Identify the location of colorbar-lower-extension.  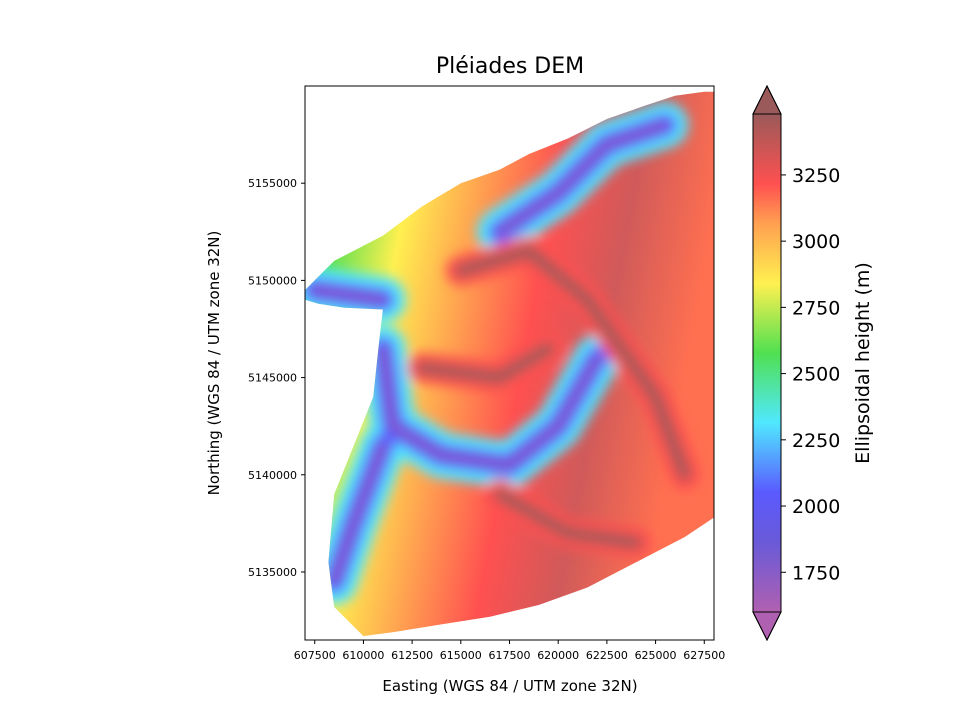
(767, 626).